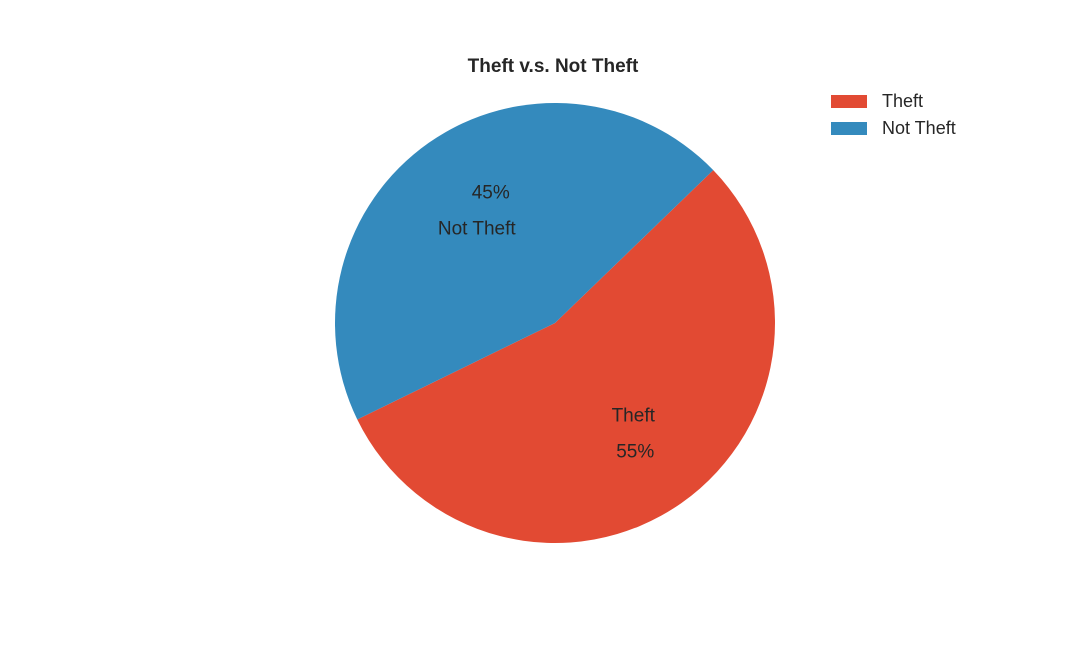 The height and width of the screenshot is (648, 1080). I want to click on slice-percent-label: 55%, so click(635, 452).